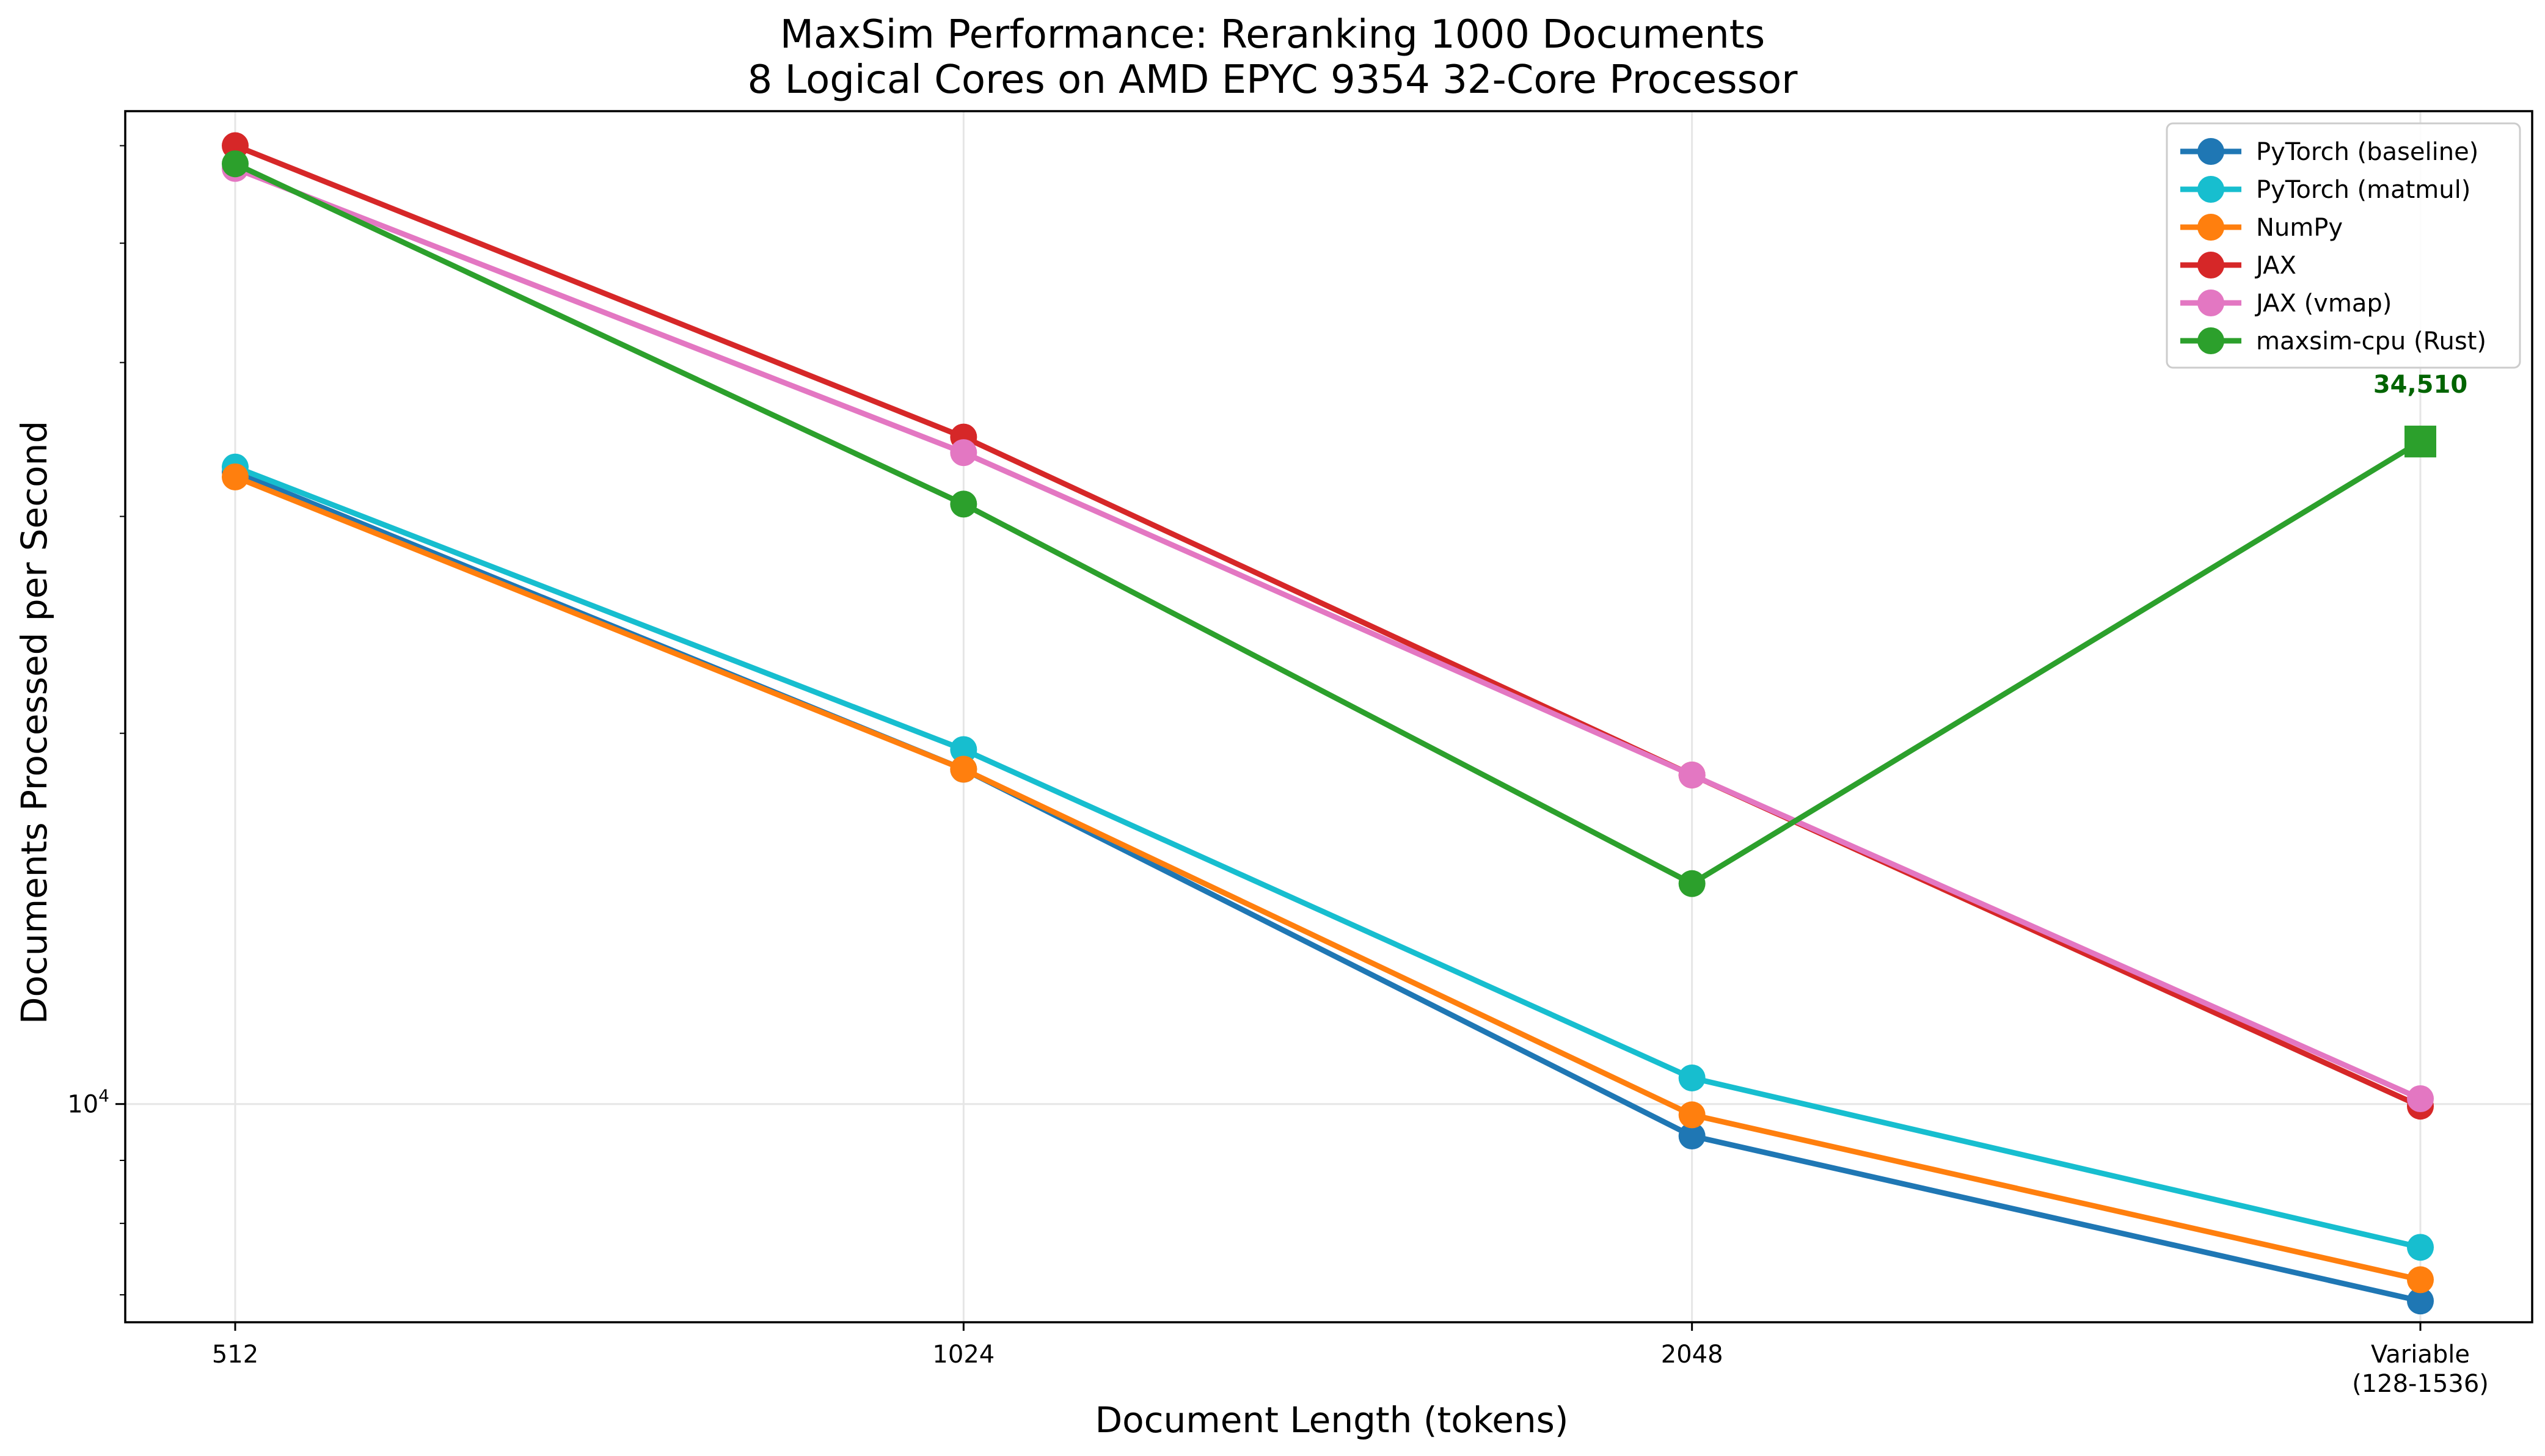 The image size is (2545, 1456). Describe the element at coordinates (34, 722) in the screenshot. I see `y-axis-label: Documents Processed per Second` at that location.